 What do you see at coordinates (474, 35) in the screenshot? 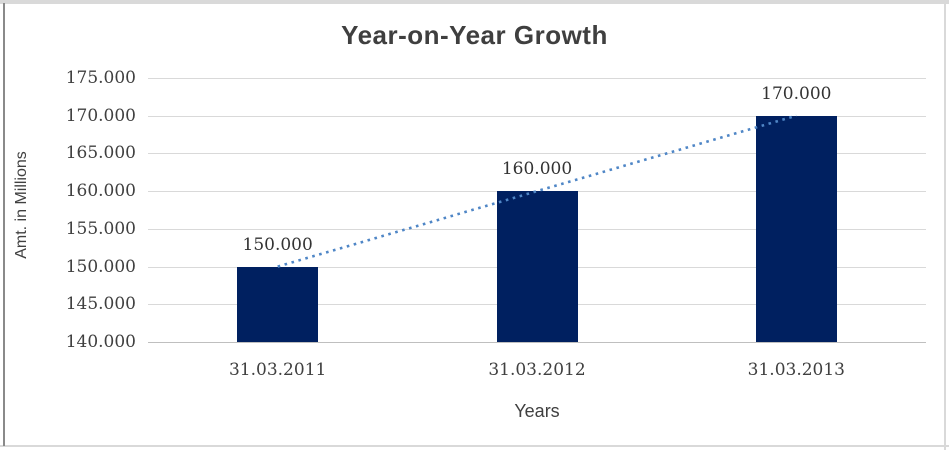
I see `chart-title: Year-on-Year Growth` at bounding box center [474, 35].